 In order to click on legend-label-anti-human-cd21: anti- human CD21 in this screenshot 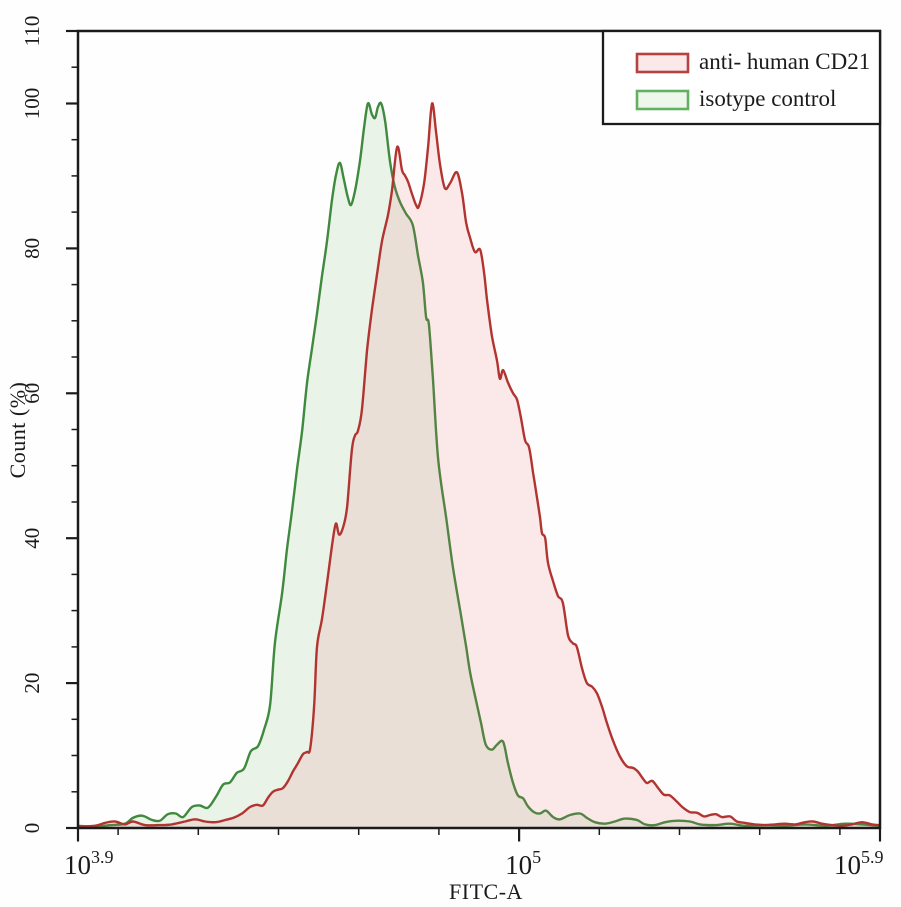, I will do `click(785, 61)`.